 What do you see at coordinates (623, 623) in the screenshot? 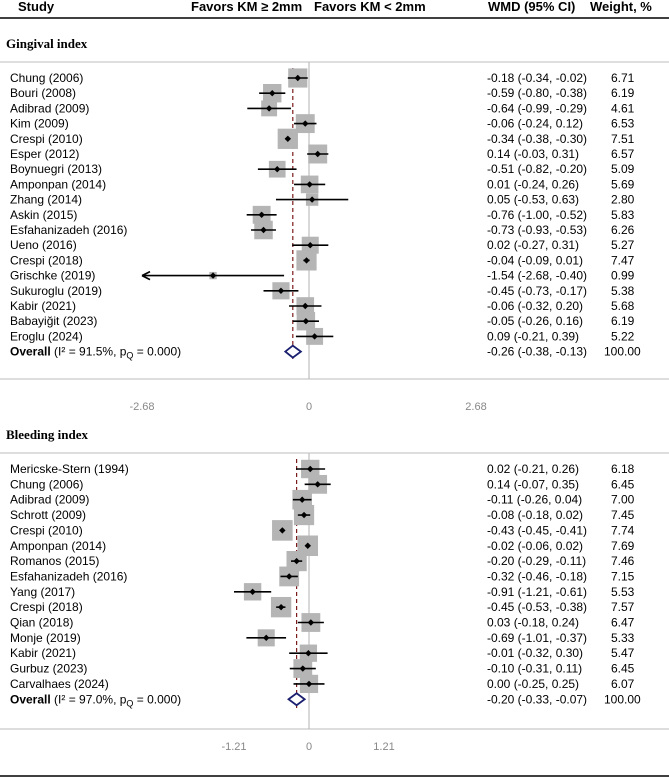
I see `weight-value: 6.47` at bounding box center [623, 623].